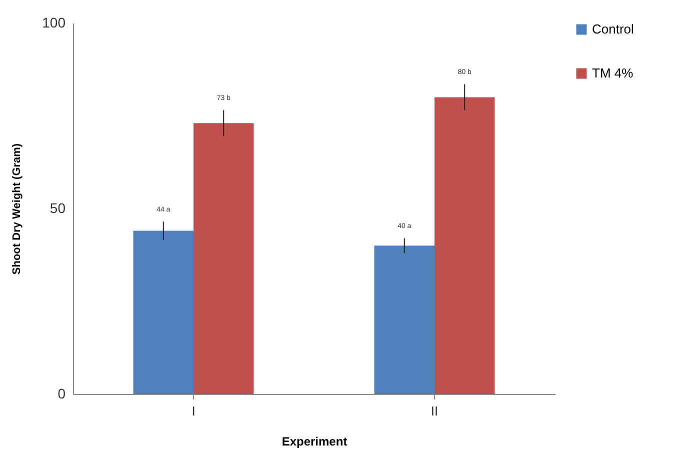 The width and height of the screenshot is (682, 456). What do you see at coordinates (58, 208) in the screenshot?
I see `y-tick-label: 50` at bounding box center [58, 208].